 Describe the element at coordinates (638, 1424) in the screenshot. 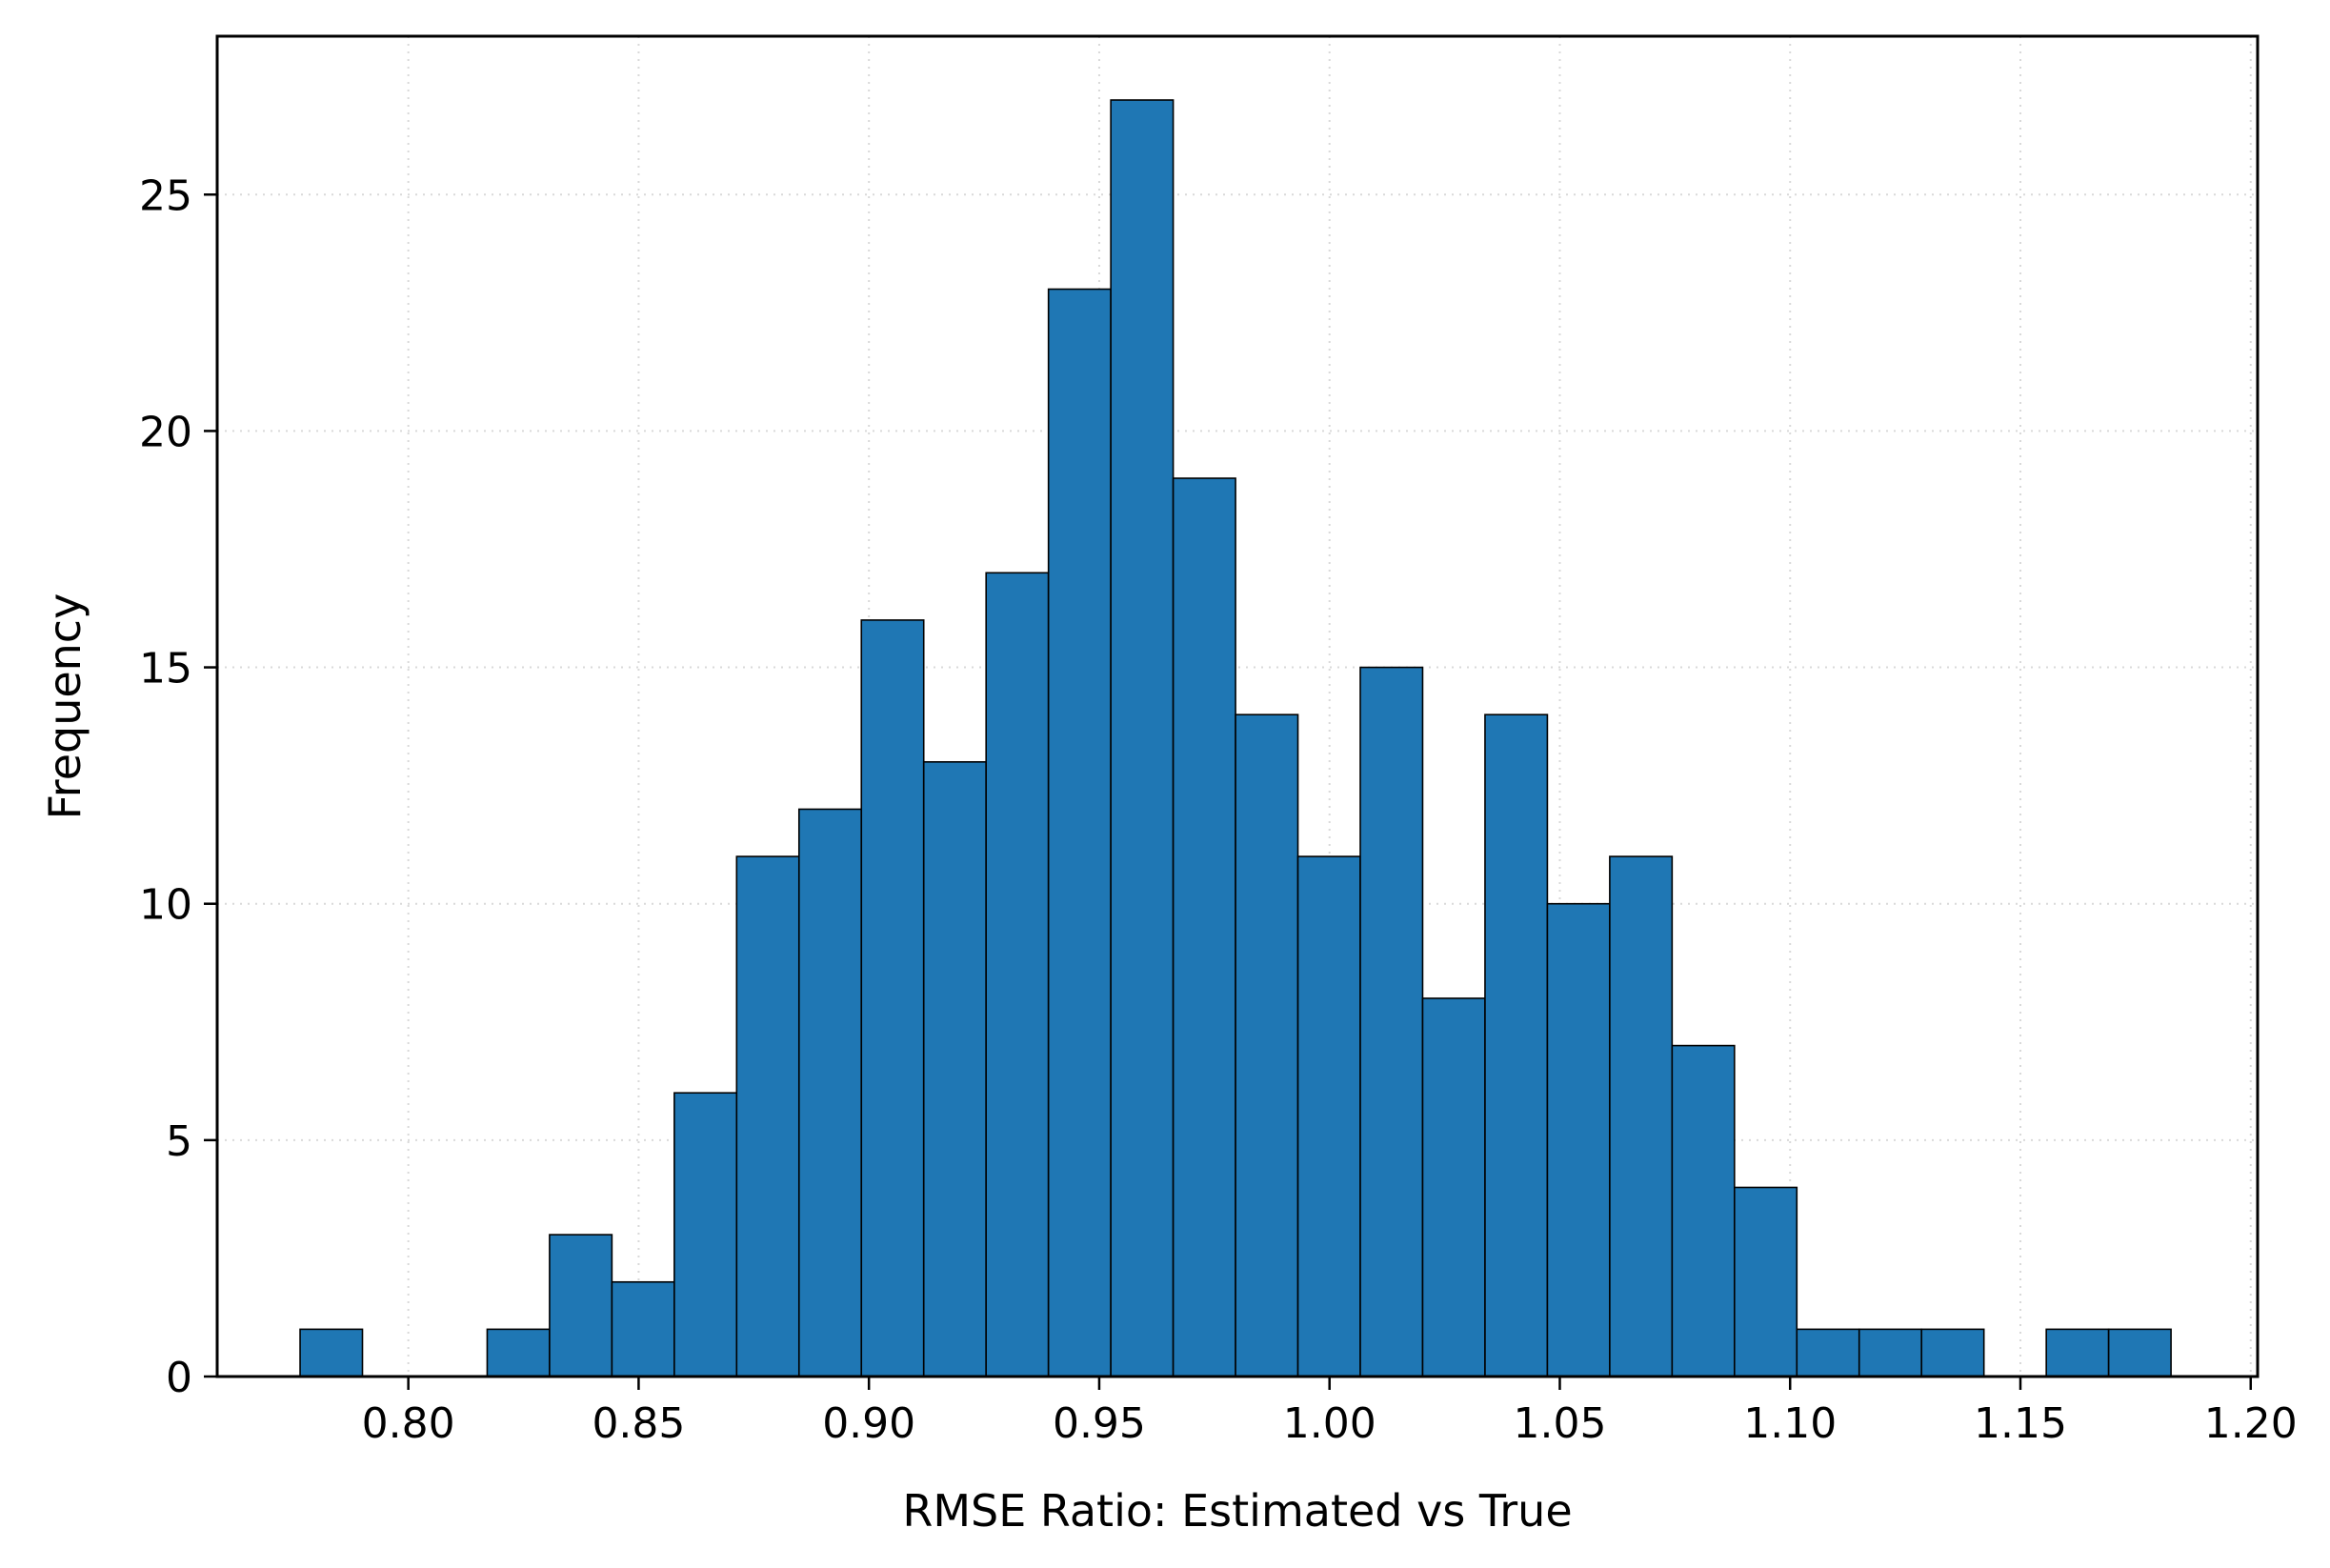

I see `x-tick-label: 0.85` at that location.